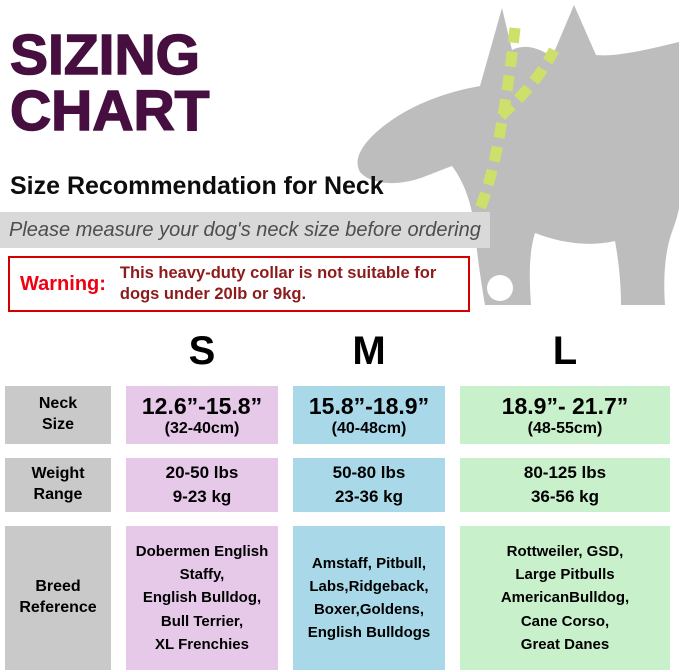  I want to click on column-header-s: S, so click(202, 350).